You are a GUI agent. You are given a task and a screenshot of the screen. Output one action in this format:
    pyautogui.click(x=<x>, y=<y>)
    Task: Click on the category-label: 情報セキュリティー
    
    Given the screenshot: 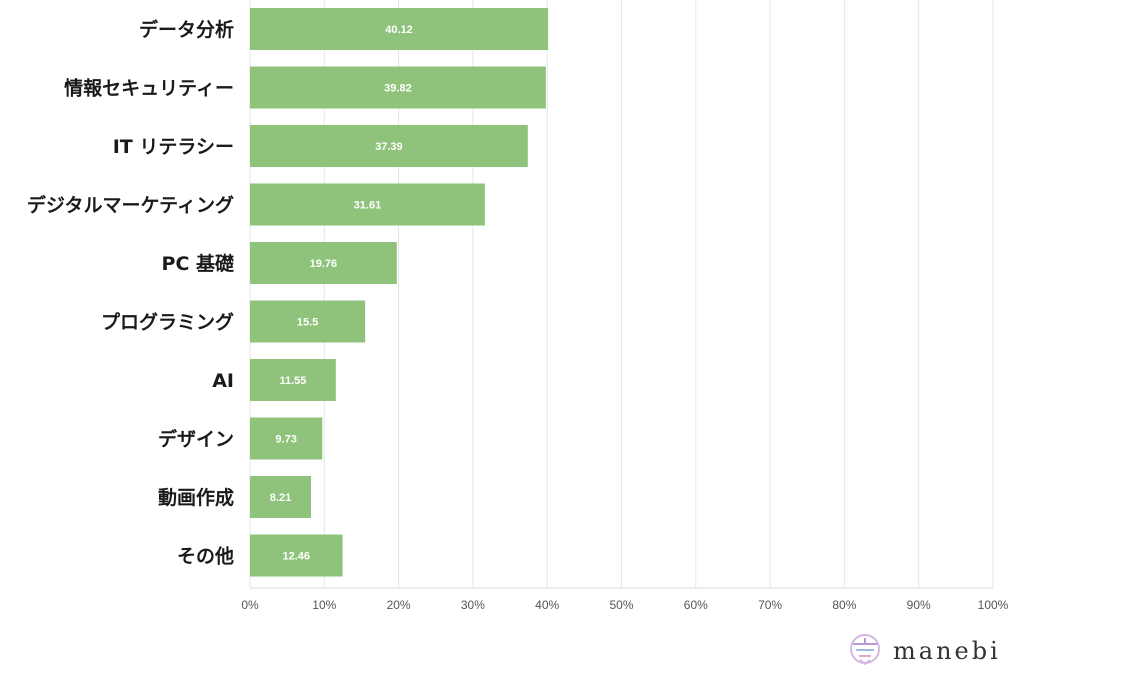 What is the action you would take?
    pyautogui.click(x=149, y=88)
    